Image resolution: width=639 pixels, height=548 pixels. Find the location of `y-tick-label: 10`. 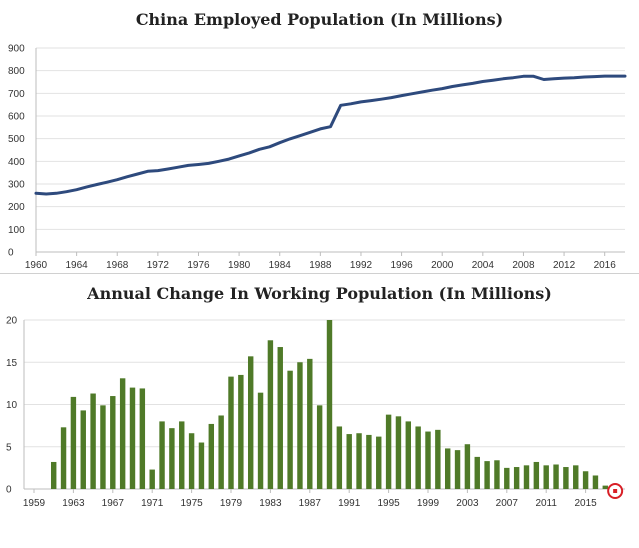

y-tick-label: 10 is located at coordinates (12, 405).